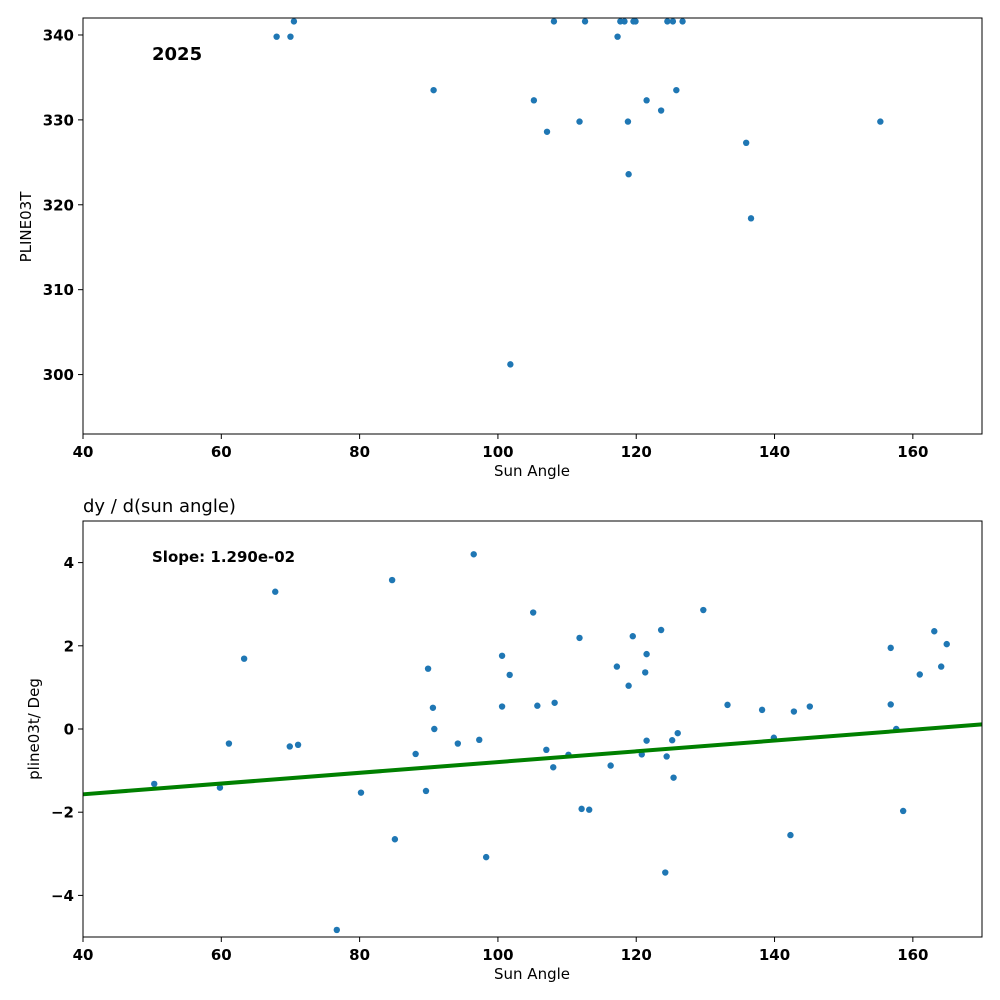 The height and width of the screenshot is (1000, 1000). I want to click on bottom-x-axis-label: Sun Angle, so click(532, 974).